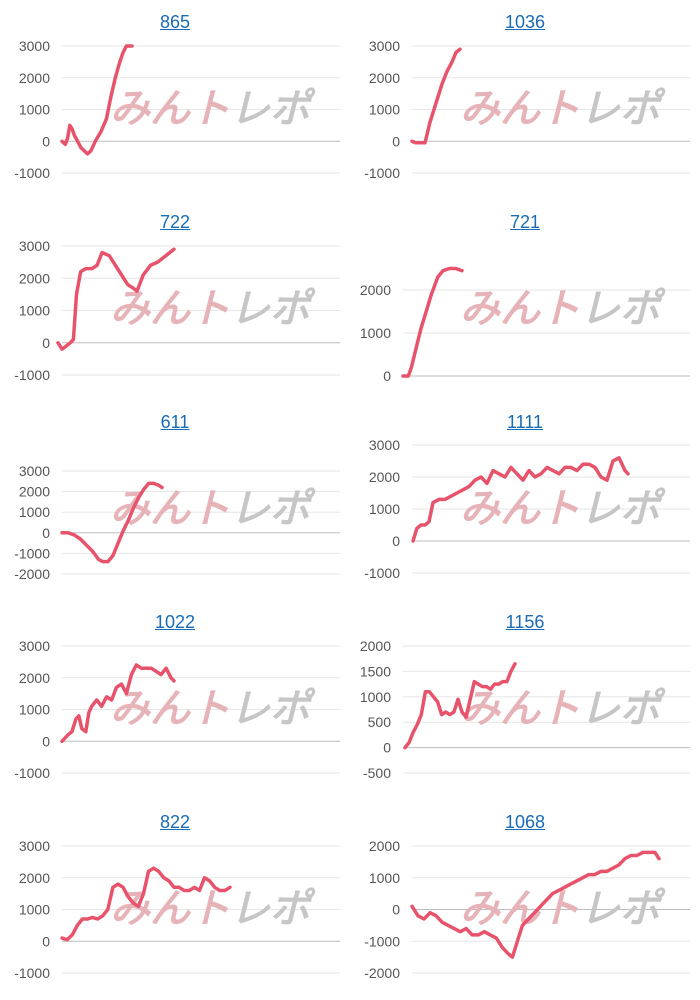 The height and width of the screenshot is (1000, 700). I want to click on chart-svg: 3000 2000 1000 0 -1000 -2000 みんトレポ, so click(177, 522).